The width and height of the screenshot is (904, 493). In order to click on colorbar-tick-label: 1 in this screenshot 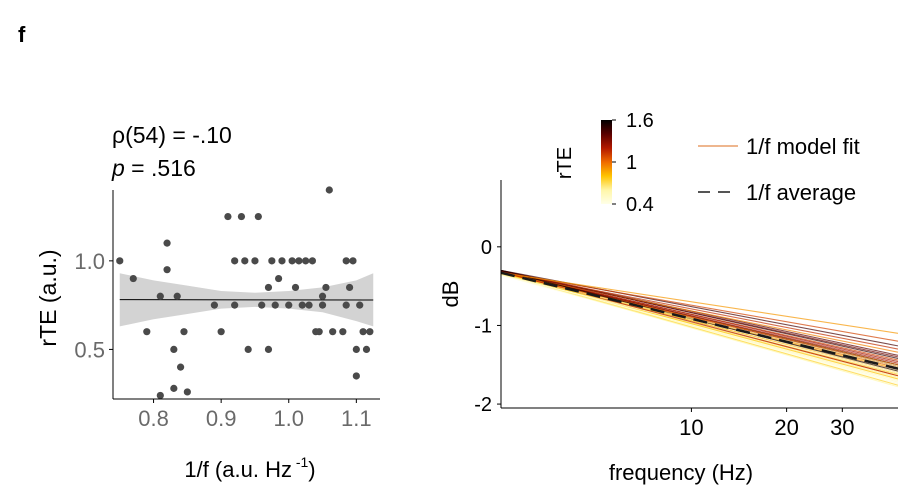, I will do `click(631, 163)`.